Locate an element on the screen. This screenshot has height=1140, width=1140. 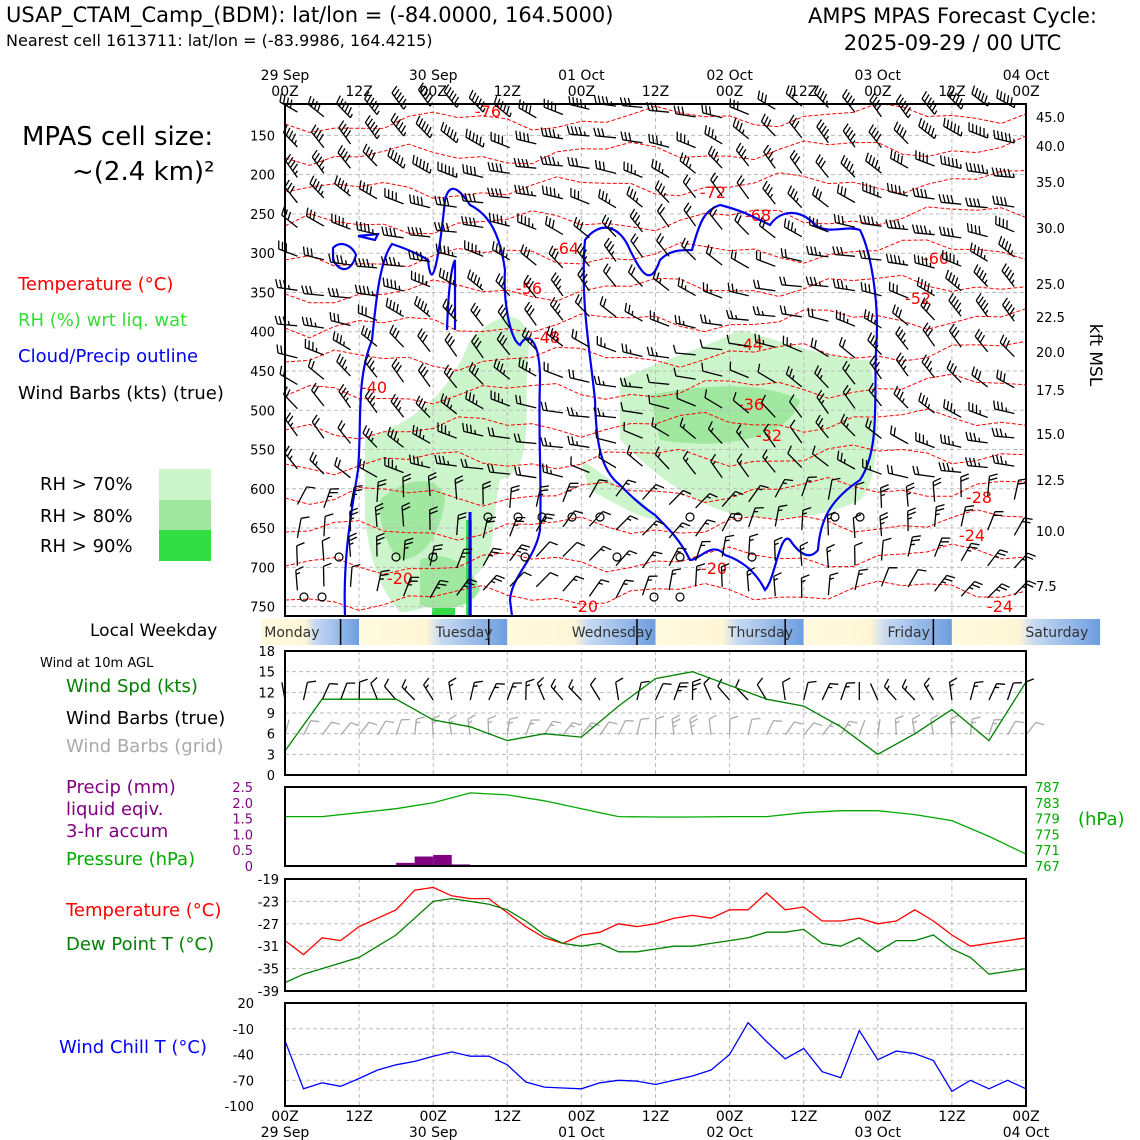
pressure-tick-label: 150 is located at coordinates (262, 136).